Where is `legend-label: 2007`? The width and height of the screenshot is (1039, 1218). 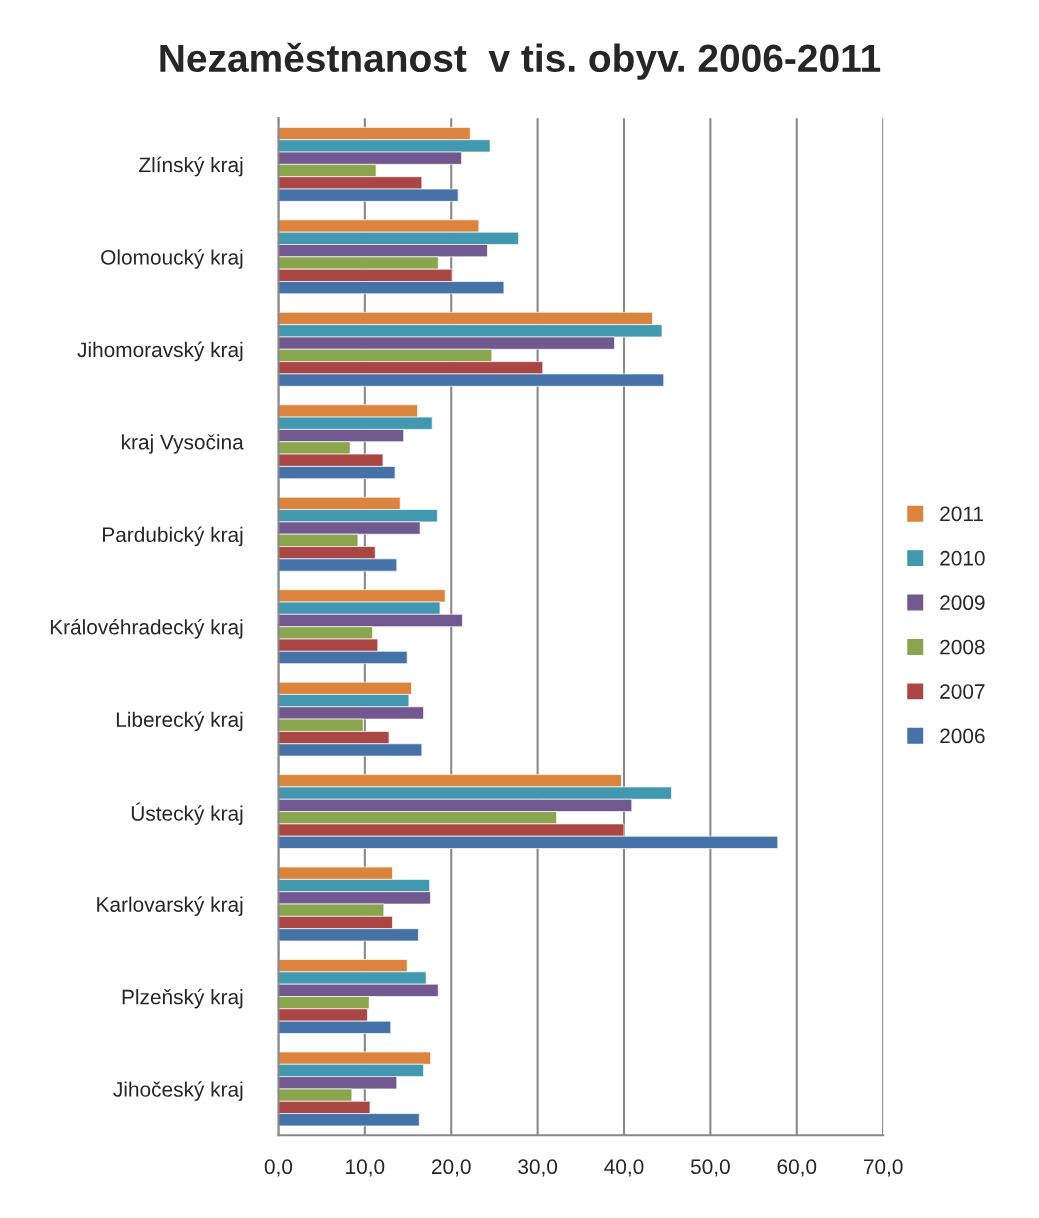
legend-label: 2007 is located at coordinates (962, 691).